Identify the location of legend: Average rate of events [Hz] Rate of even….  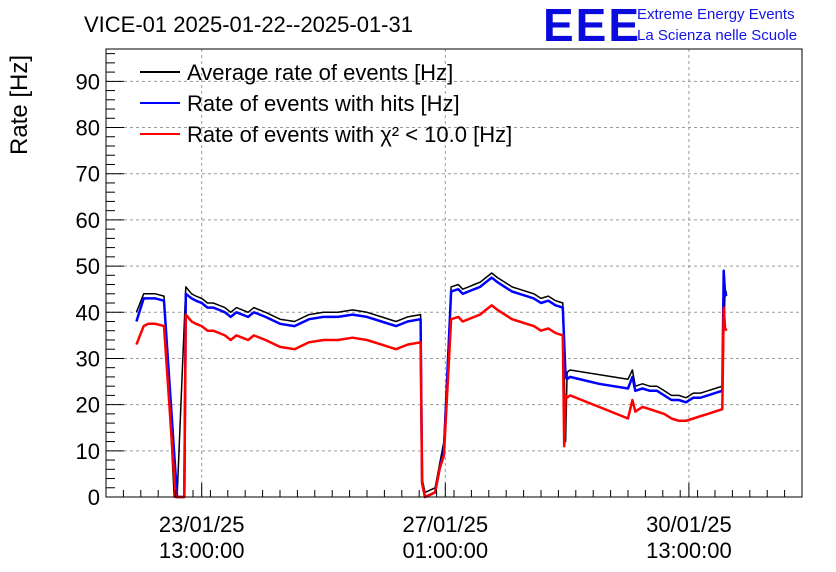
(326, 103).